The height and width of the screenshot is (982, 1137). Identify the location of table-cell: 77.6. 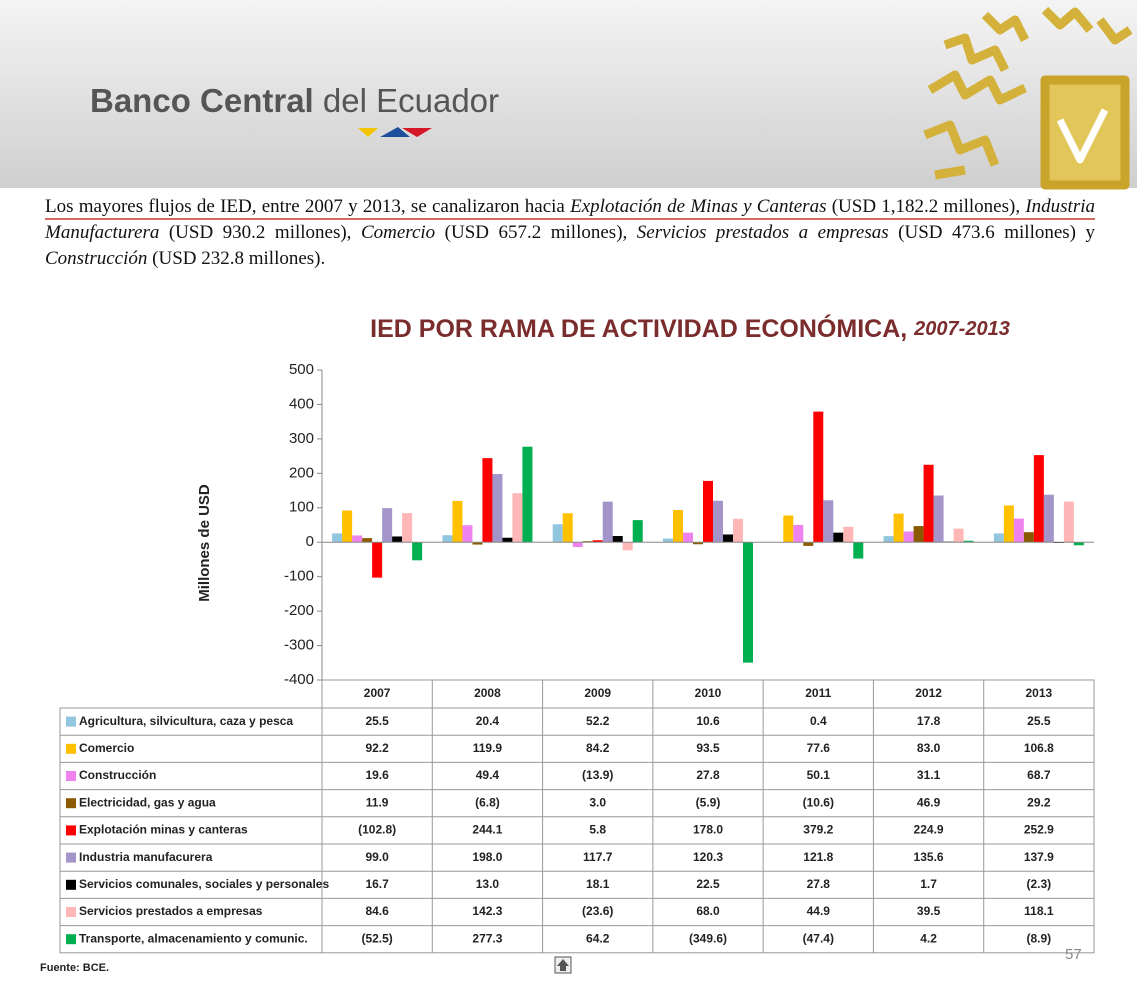
(819, 748).